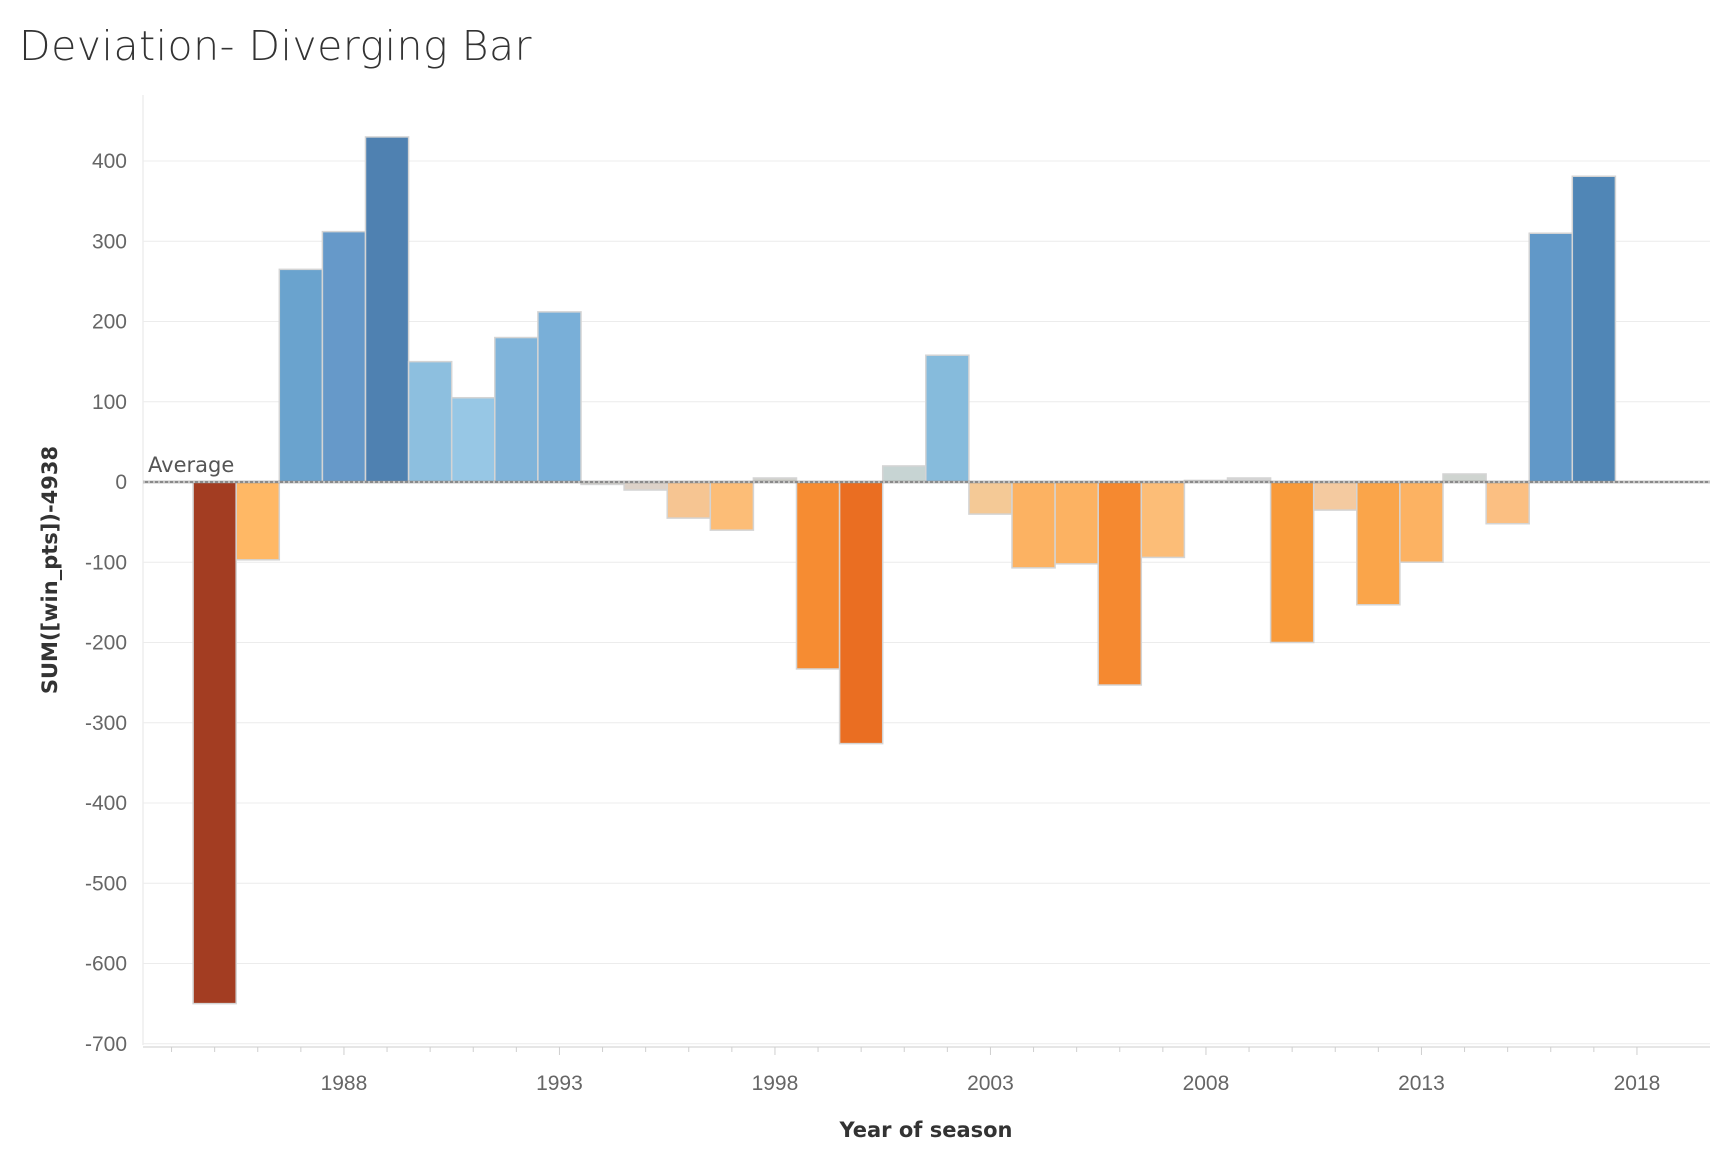 The height and width of the screenshot is (1152, 1730). Describe the element at coordinates (1551, 357) in the screenshot. I see `bar-2016` at that location.